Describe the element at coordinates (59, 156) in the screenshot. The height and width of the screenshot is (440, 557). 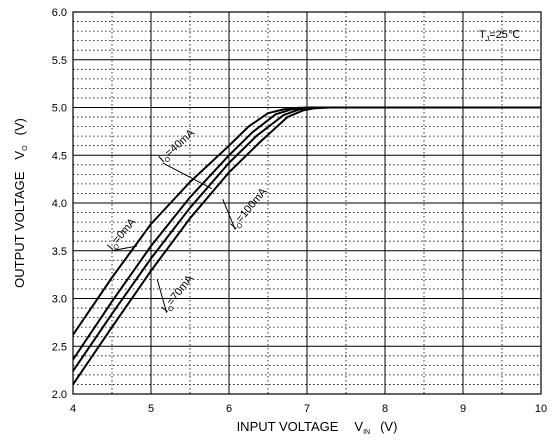
I see `y-tick-label: 4.5` at that location.